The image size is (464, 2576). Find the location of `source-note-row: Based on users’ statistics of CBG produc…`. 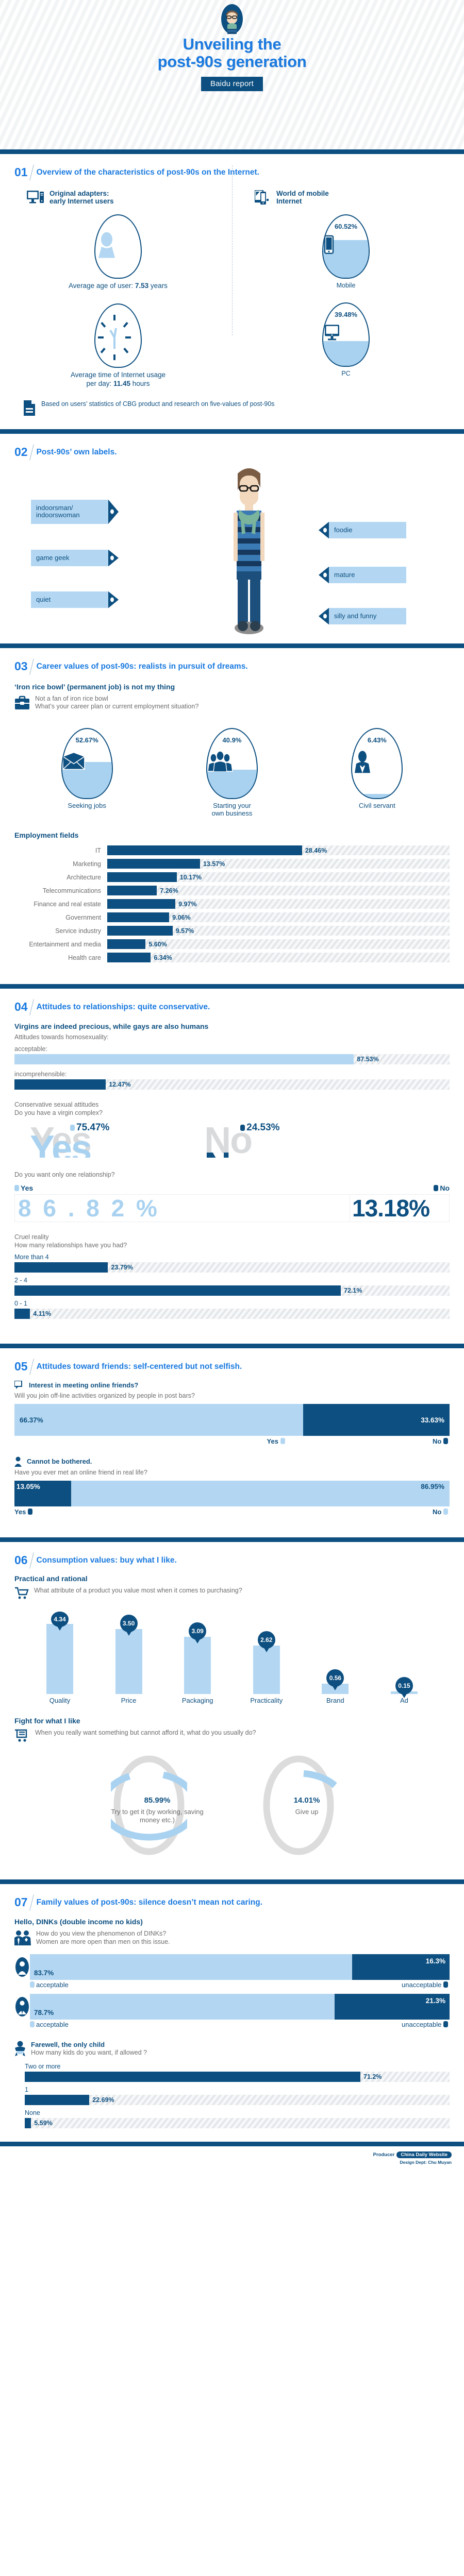

source-note-row: Based on users’ statistics of CBG produc… is located at coordinates (237, 408).